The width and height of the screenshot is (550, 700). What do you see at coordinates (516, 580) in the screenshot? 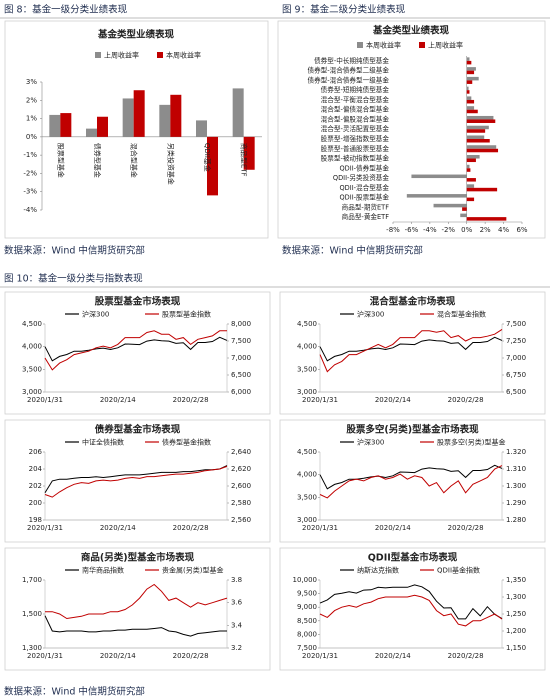
I see `y2-tick-label: 1,350` at bounding box center [516, 580].